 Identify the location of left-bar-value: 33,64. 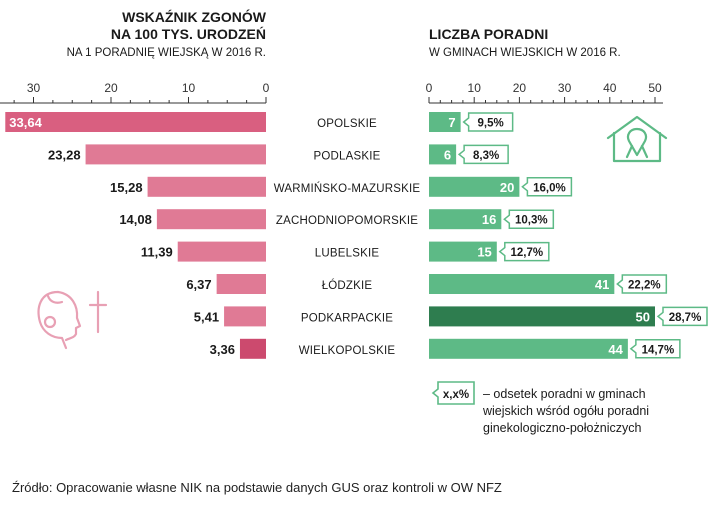
(25, 122).